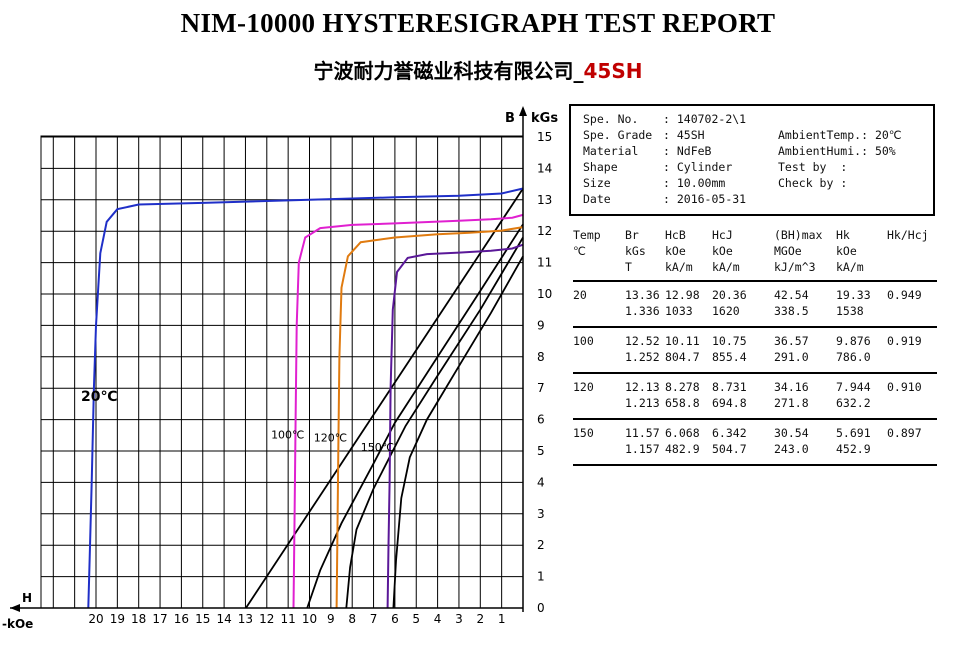 The height and width of the screenshot is (652, 956). I want to click on table-header-cell: Hk/Hcj, so click(908, 235).